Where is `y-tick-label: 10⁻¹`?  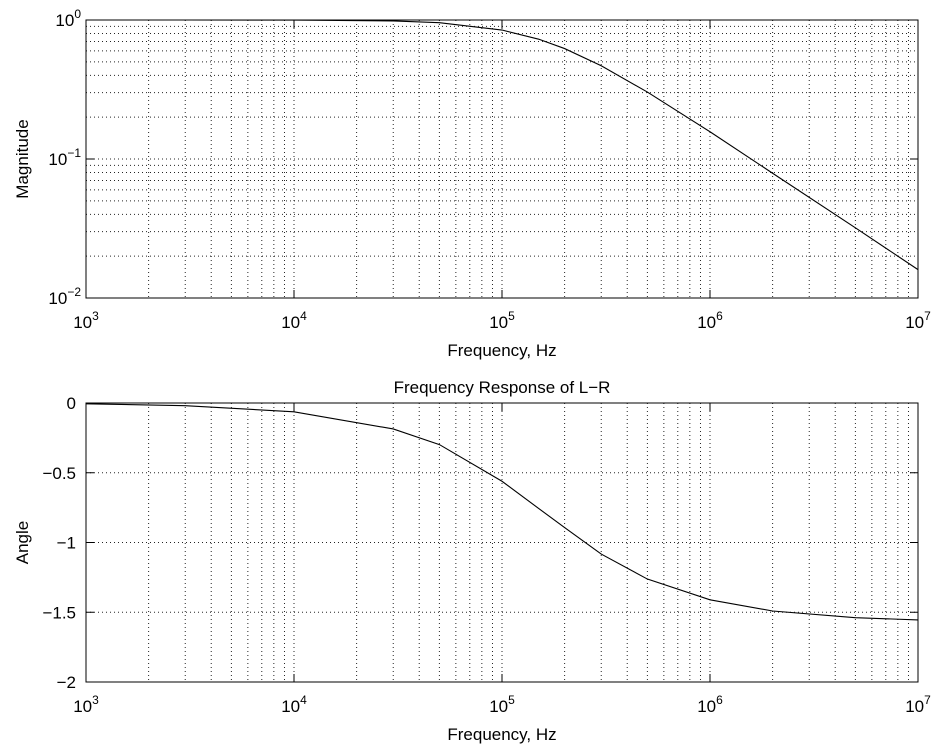 y-tick-label: 10⁻¹ is located at coordinates (64, 157).